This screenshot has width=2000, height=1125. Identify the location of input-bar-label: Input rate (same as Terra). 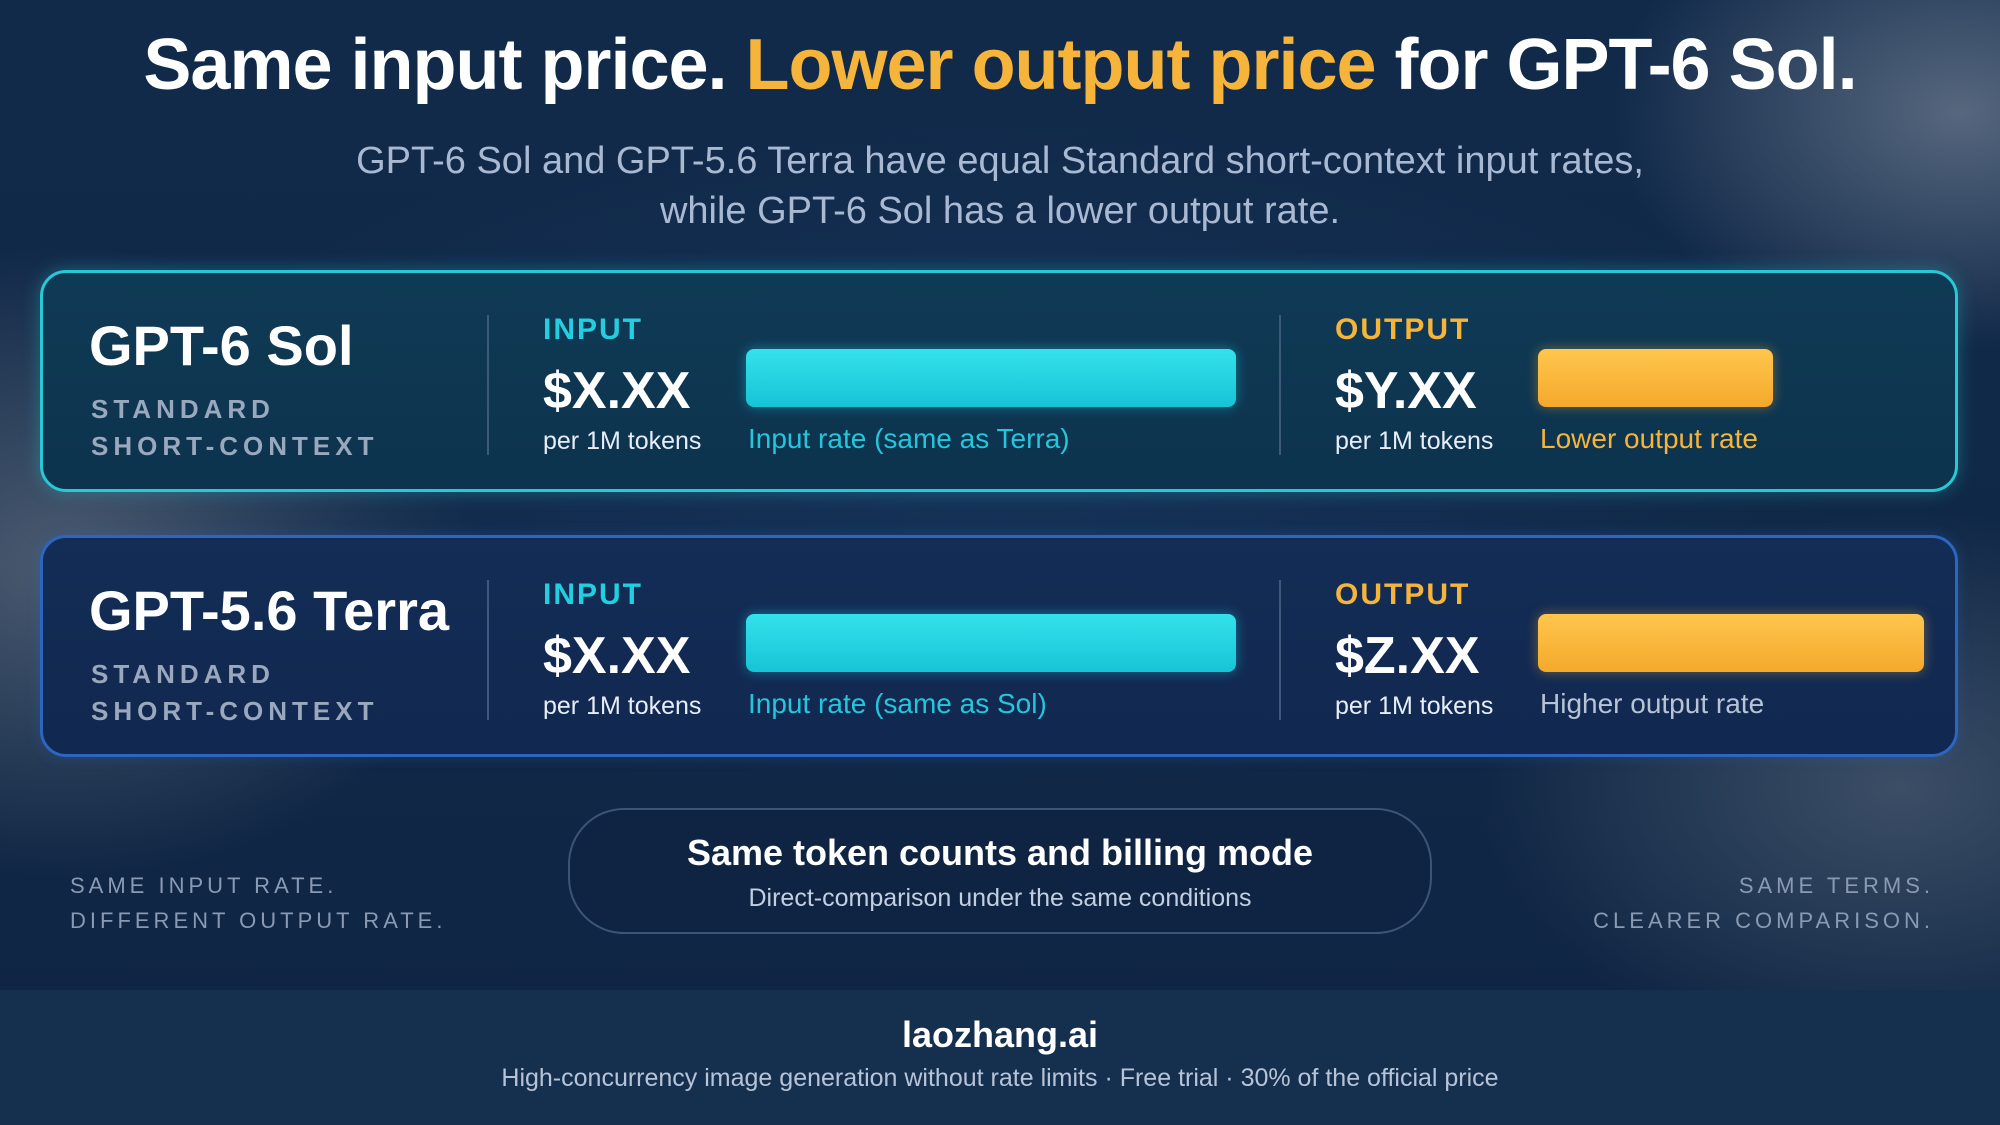
(909, 438).